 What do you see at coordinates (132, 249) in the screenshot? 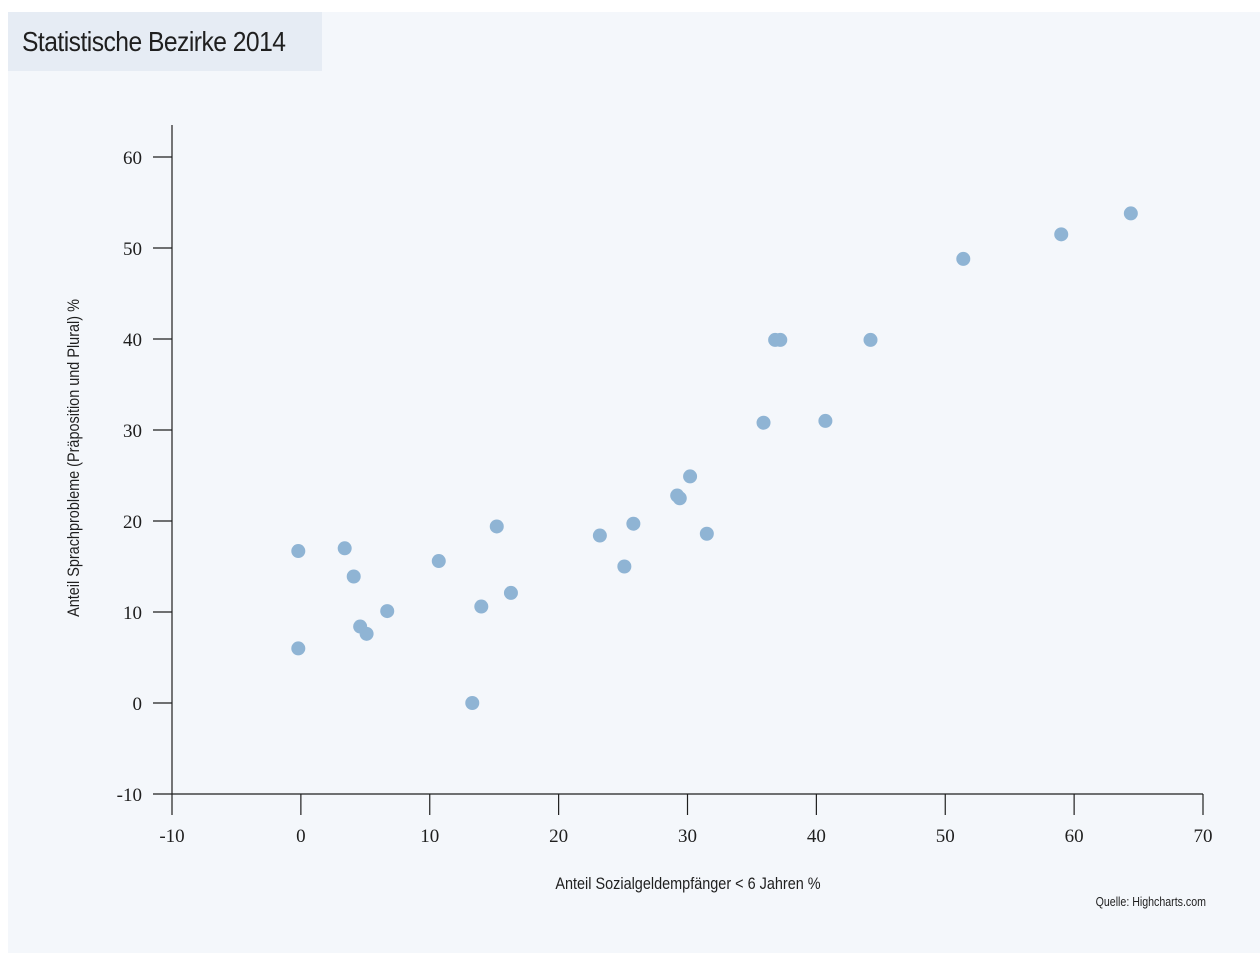
I see `y-tick-label: 50` at bounding box center [132, 249].